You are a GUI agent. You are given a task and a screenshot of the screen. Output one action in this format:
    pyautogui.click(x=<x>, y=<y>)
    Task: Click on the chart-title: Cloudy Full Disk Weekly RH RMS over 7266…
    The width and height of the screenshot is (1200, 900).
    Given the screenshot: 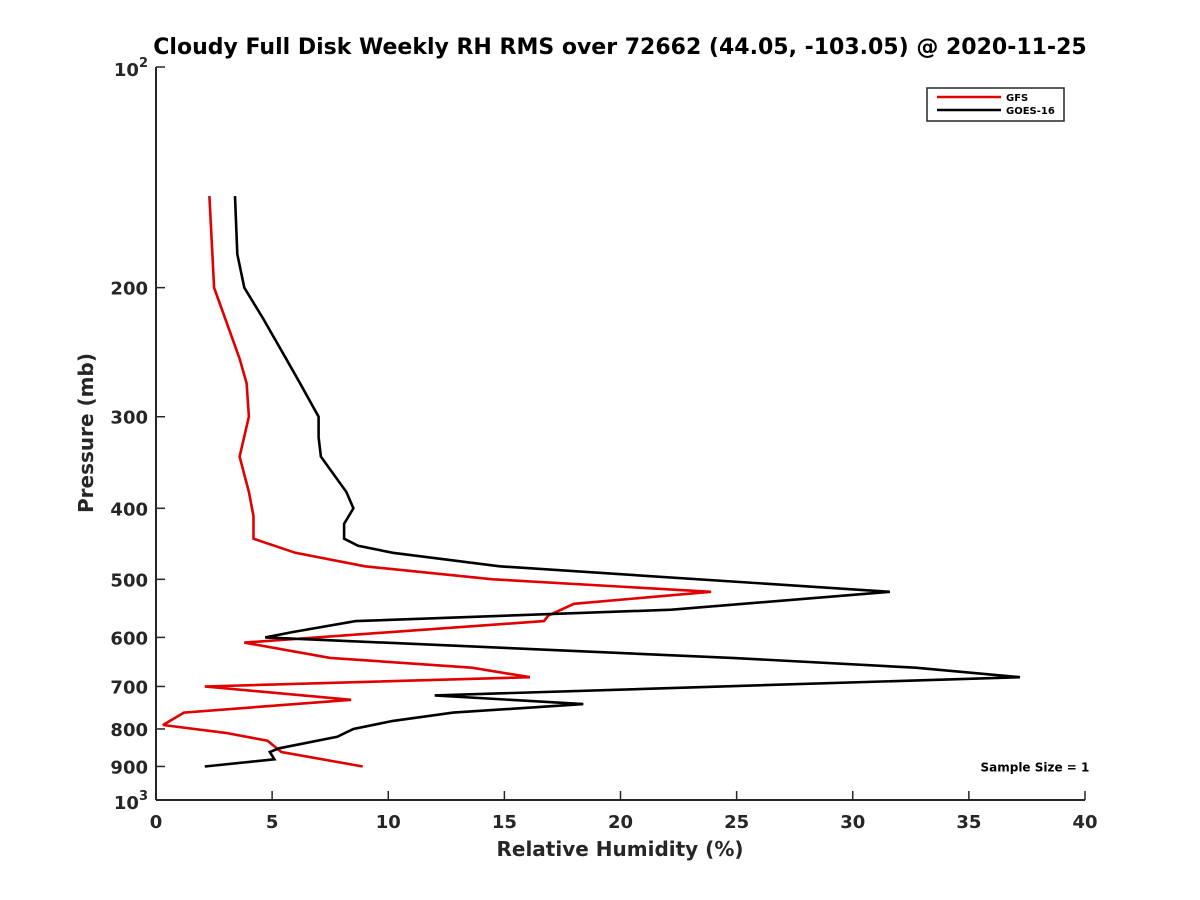 What is the action you would take?
    pyautogui.click(x=619, y=47)
    